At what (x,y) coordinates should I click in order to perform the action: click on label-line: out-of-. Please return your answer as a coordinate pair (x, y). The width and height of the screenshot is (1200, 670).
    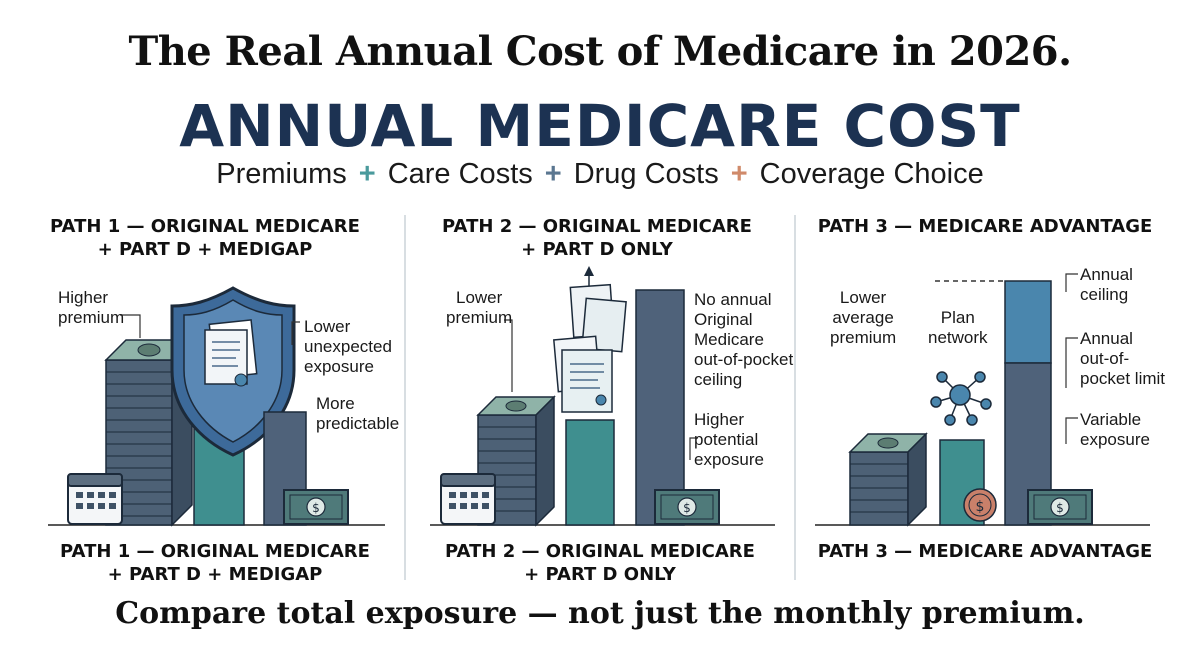
    Looking at the image, I should click on (1105, 358).